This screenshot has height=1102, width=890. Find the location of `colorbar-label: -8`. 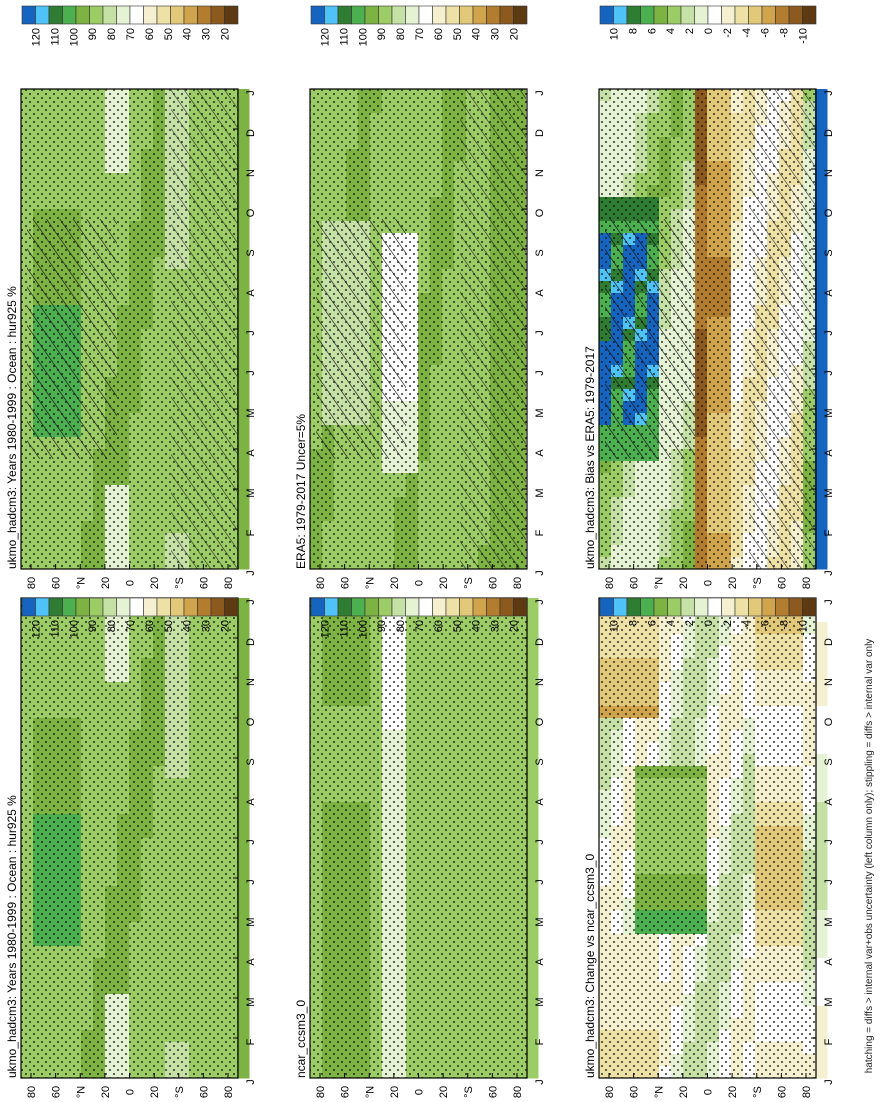

colorbar-label: -8 is located at coordinates (785, 33).